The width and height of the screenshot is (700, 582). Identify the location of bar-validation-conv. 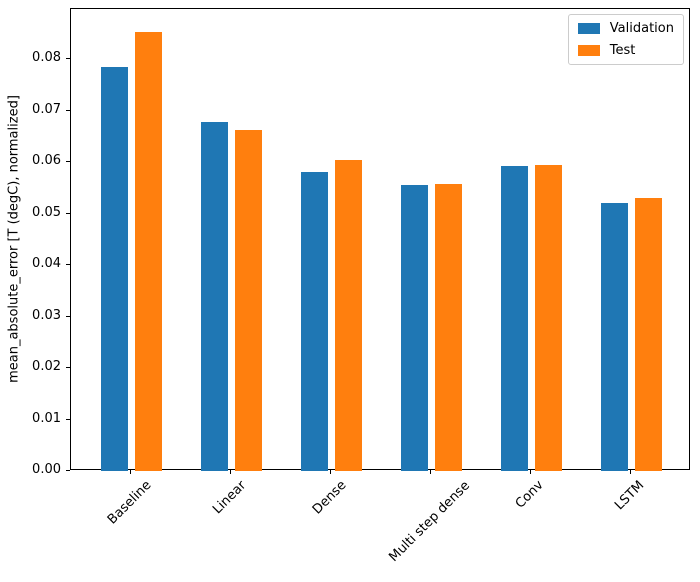
(514, 318).